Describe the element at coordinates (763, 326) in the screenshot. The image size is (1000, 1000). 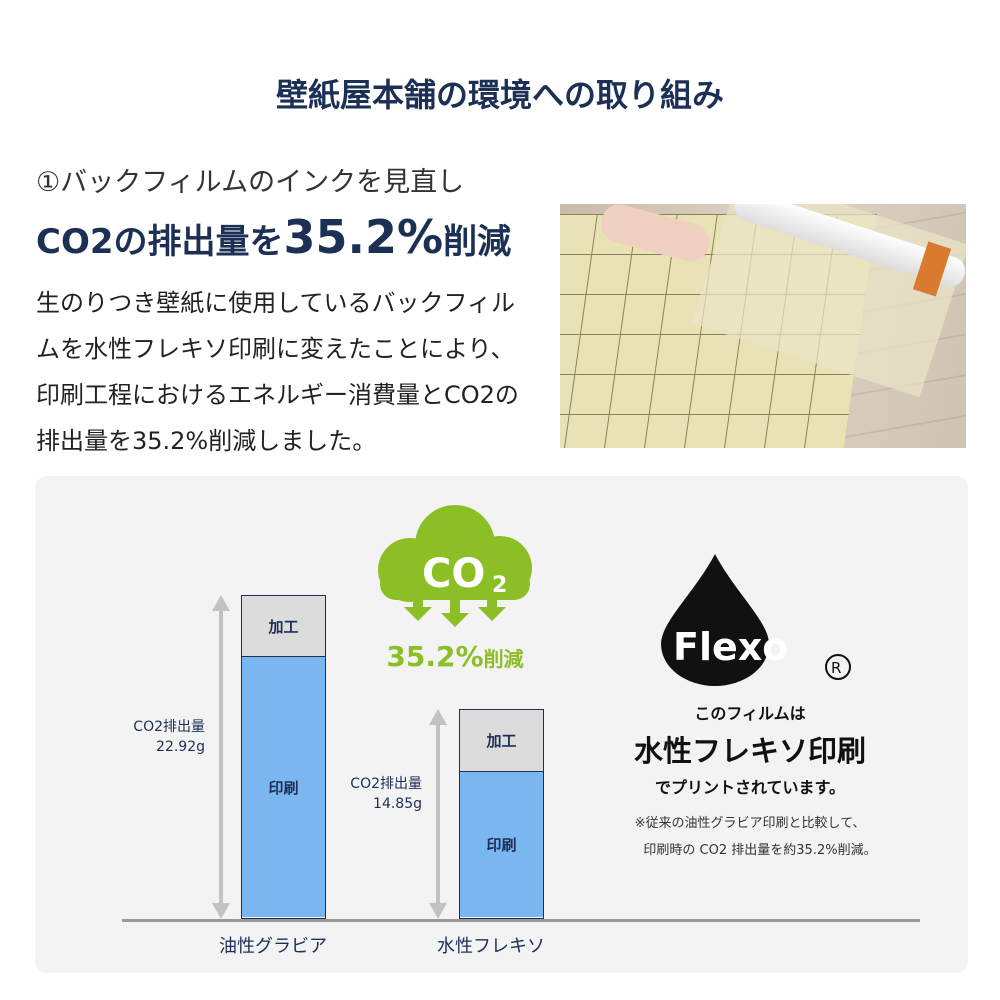
I see `product-photo` at that location.